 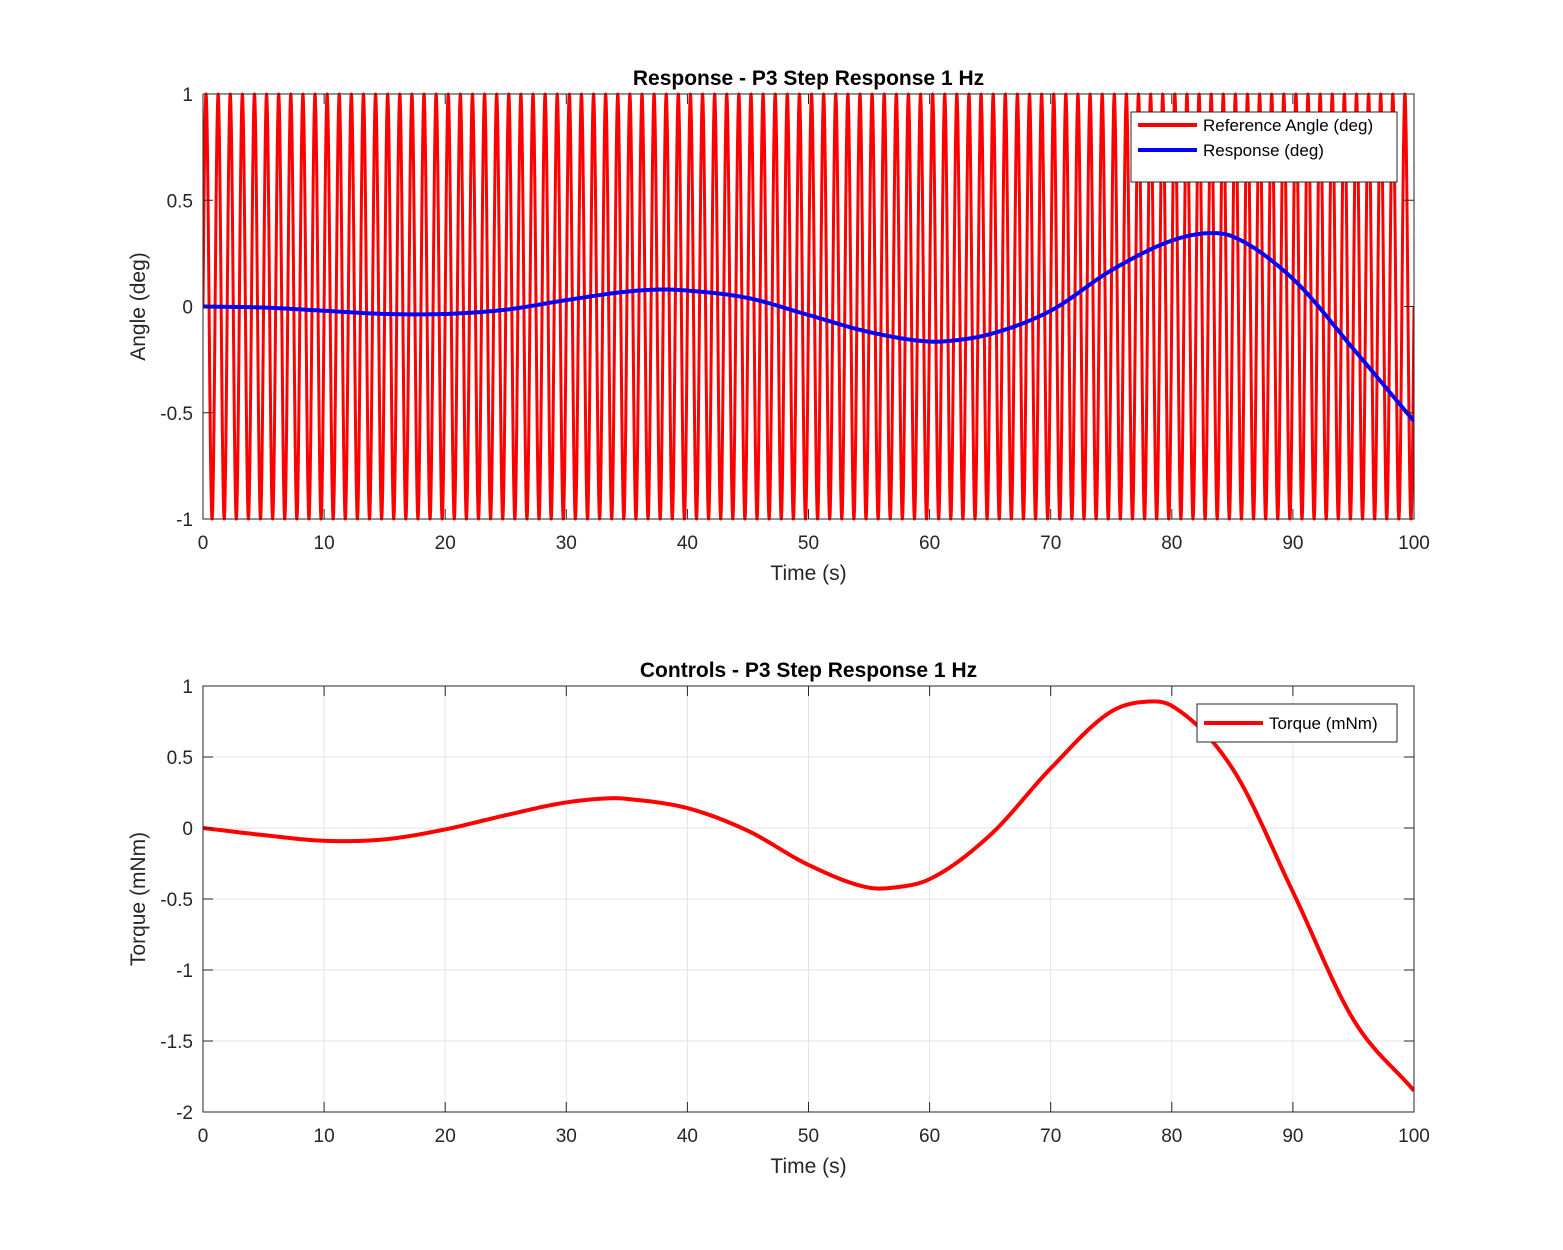 I want to click on legend-label: Reference Angle (deg), so click(x=1288, y=125).